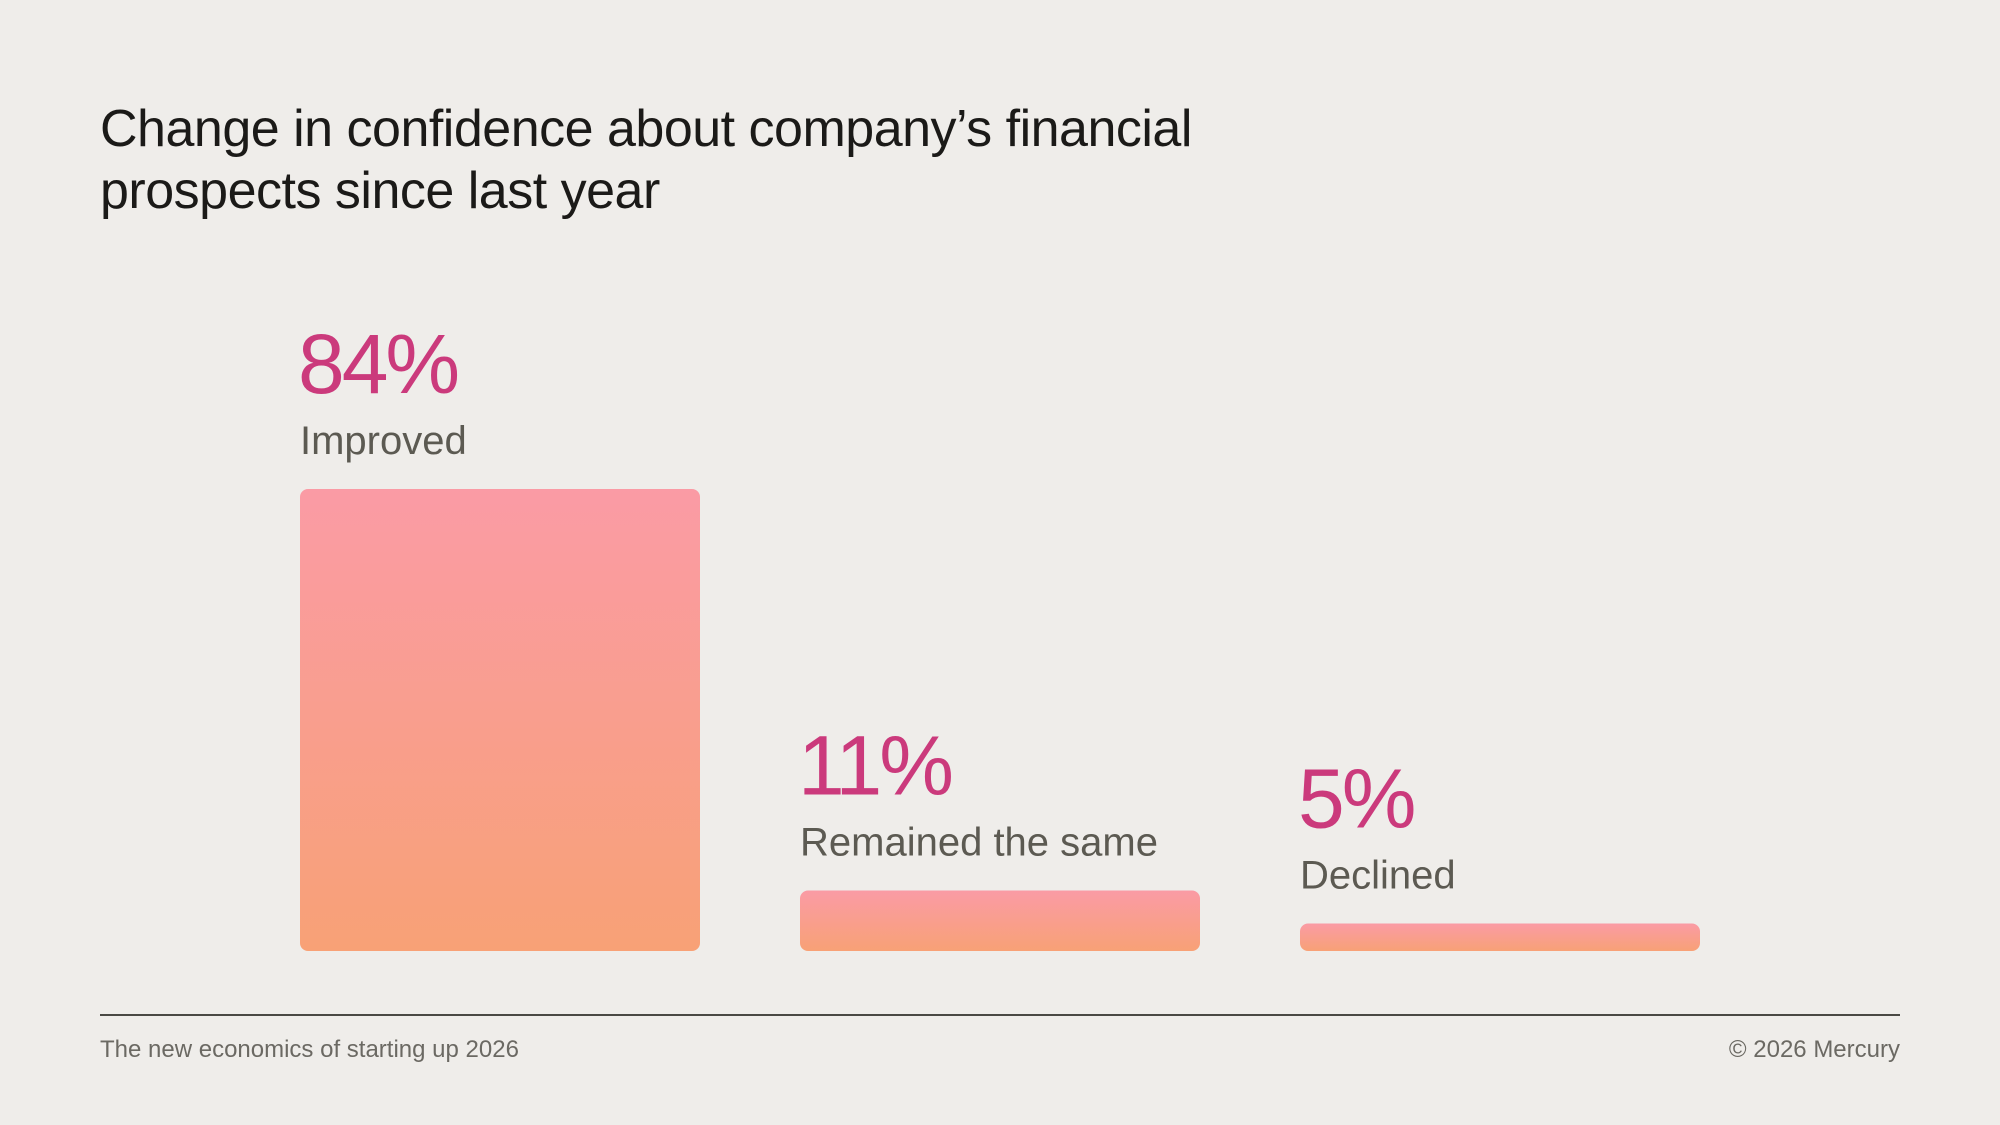 Image resolution: width=2000 pixels, height=1125 pixels. What do you see at coordinates (874, 766) in the screenshot?
I see `value-label-remained-the-same: 11%` at bounding box center [874, 766].